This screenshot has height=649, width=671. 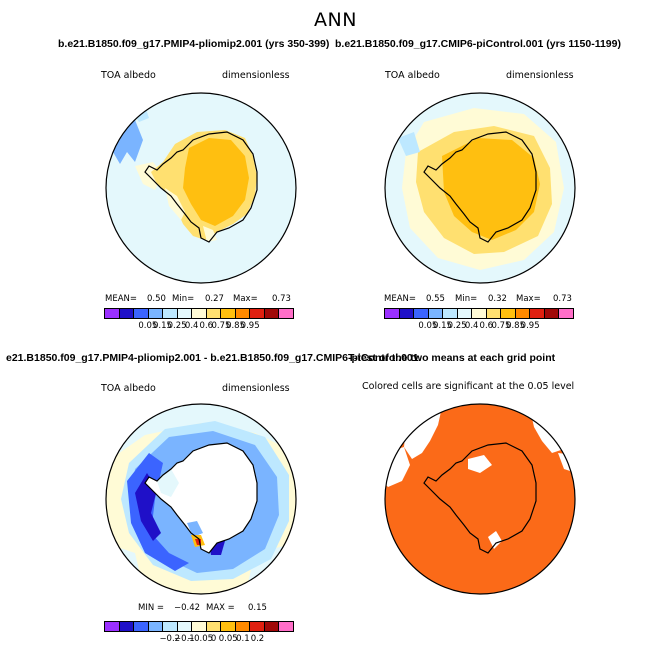 I want to click on panel-1-polar-map, so click(x=201, y=188).